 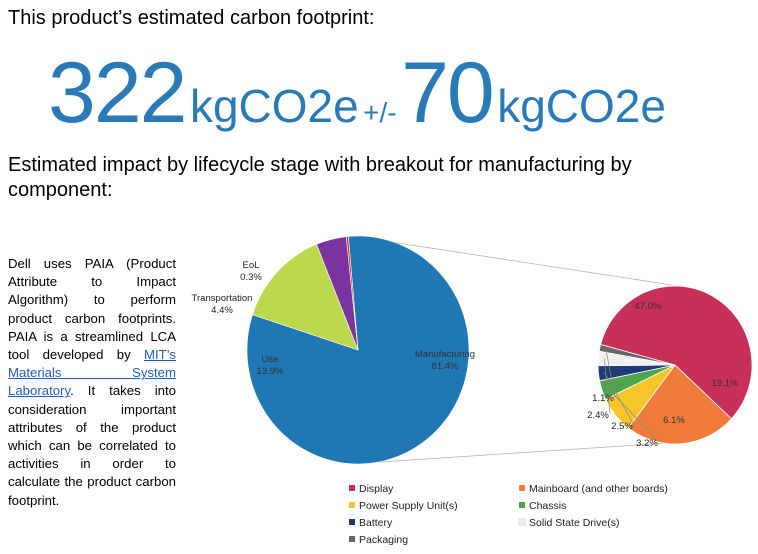 I want to click on legend-label: Power Supply Unit(s), so click(x=408, y=506).